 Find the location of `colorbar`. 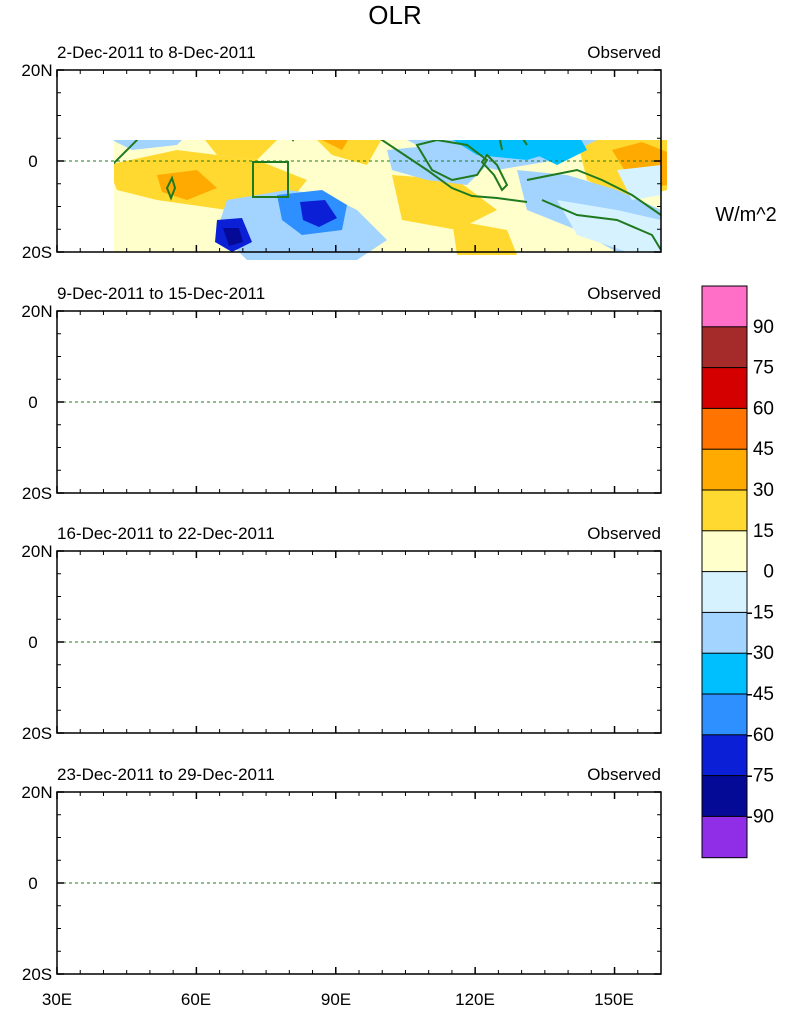

colorbar is located at coordinates (724, 572).